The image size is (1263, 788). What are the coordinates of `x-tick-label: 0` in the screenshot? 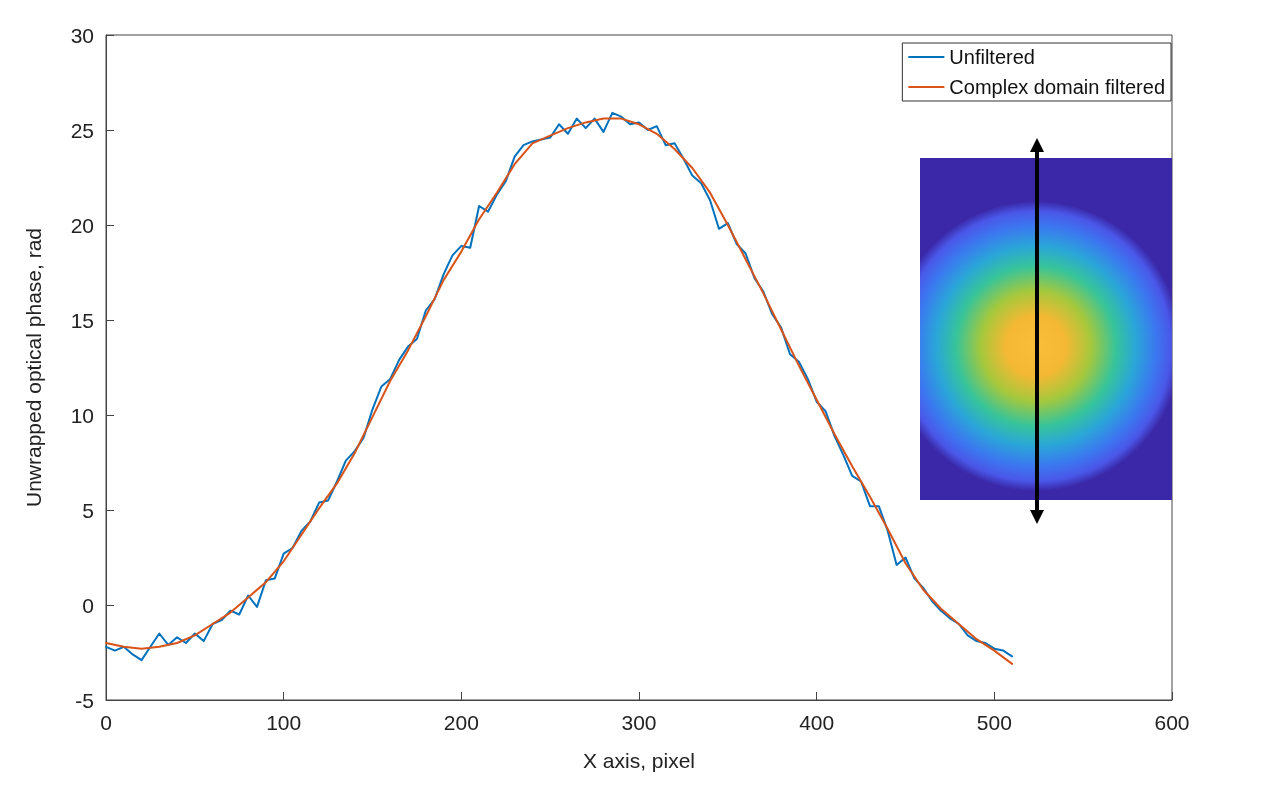 It's located at (106, 722).